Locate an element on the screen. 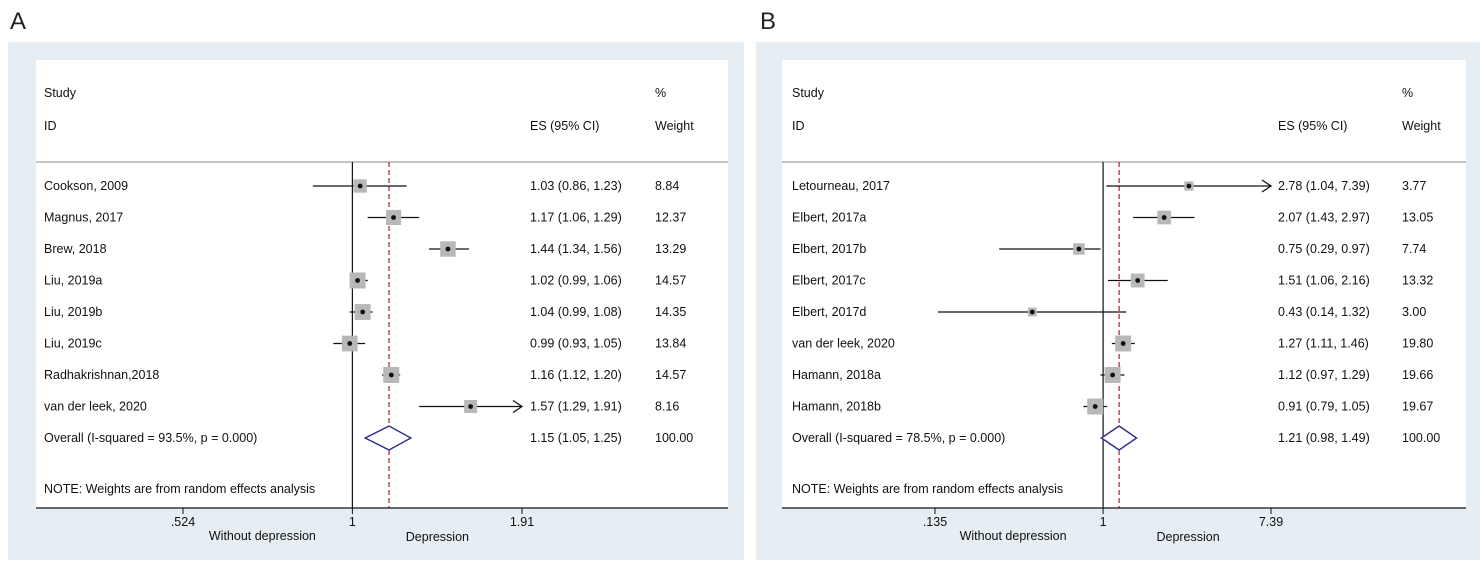  panel-b-header-id: ID is located at coordinates (798, 126).